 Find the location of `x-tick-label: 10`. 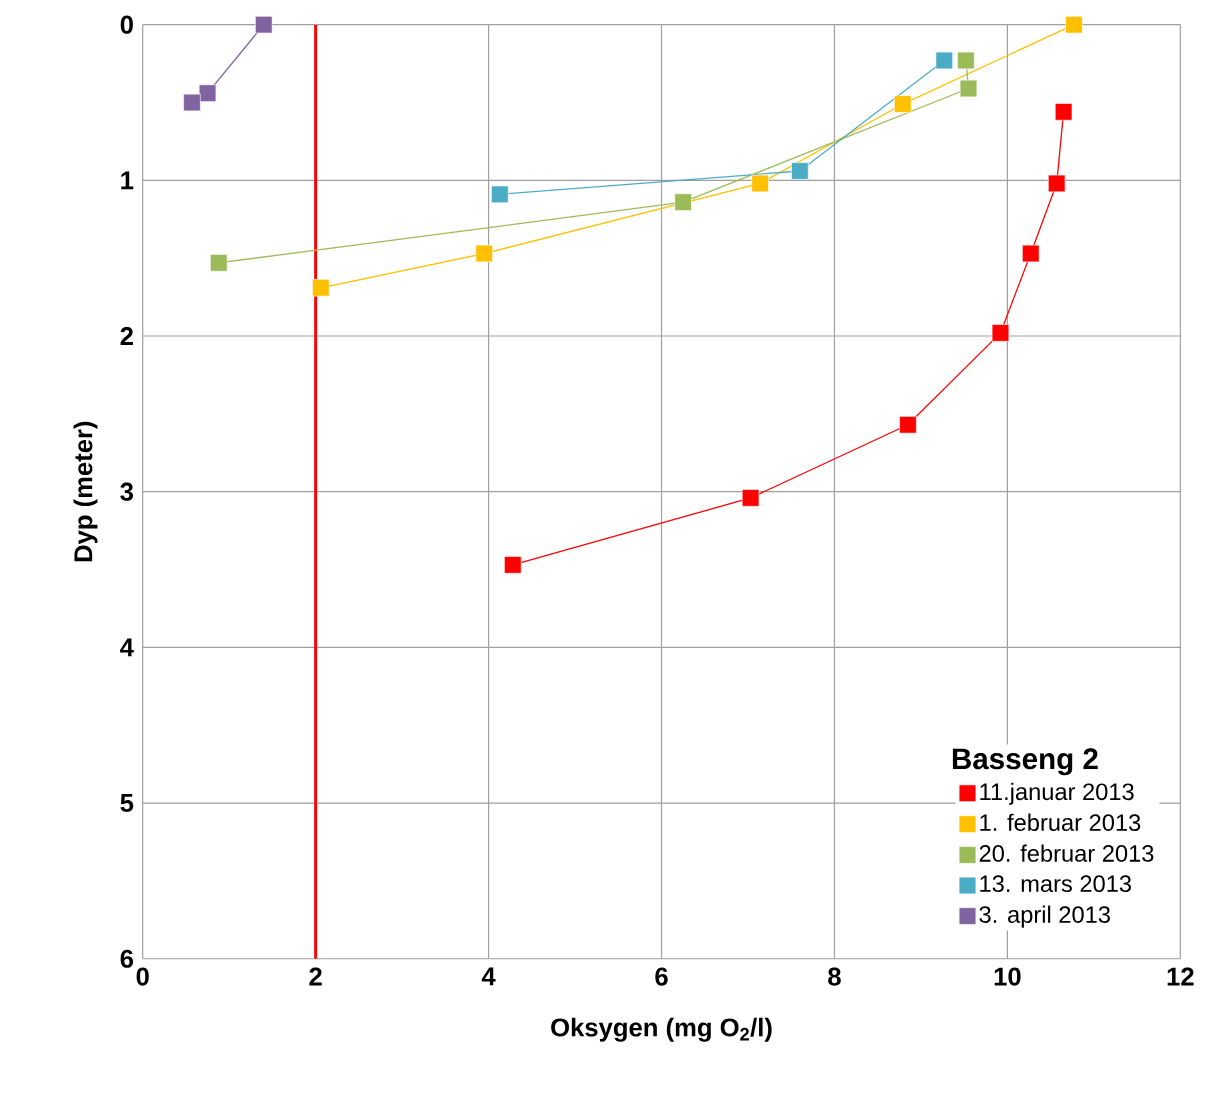

x-tick-label: 10 is located at coordinates (1007, 976).